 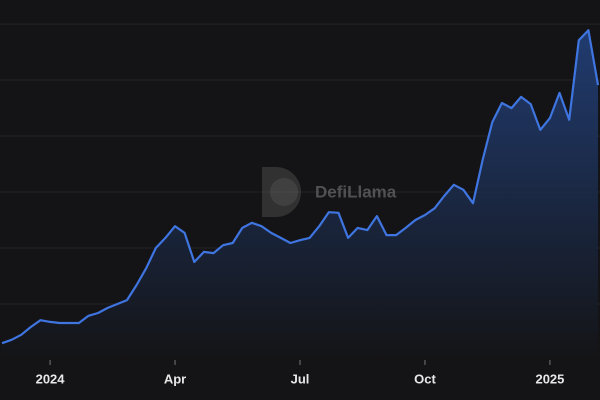 What do you see at coordinates (51, 378) in the screenshot?
I see `x-tick-label: 2024` at bounding box center [51, 378].